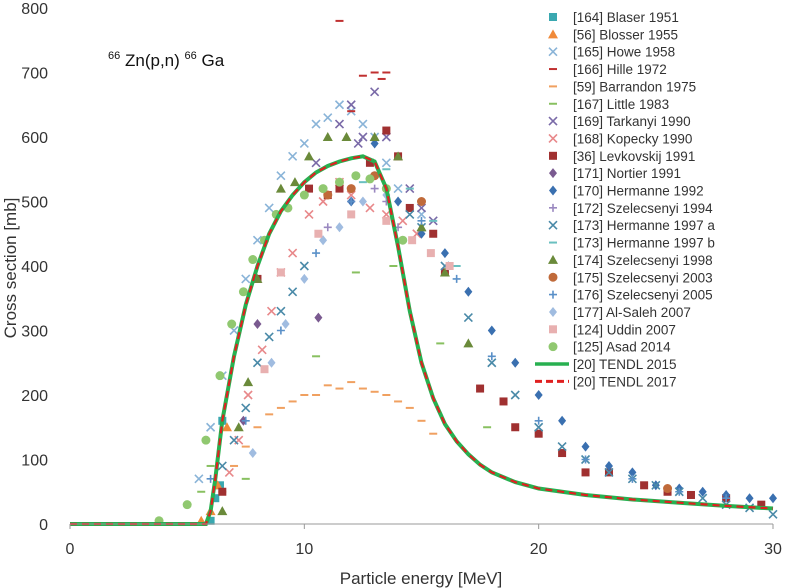 The width and height of the screenshot is (785, 588). I want to click on legend-label: [176] Szelecsenyi 2005, so click(643, 295).